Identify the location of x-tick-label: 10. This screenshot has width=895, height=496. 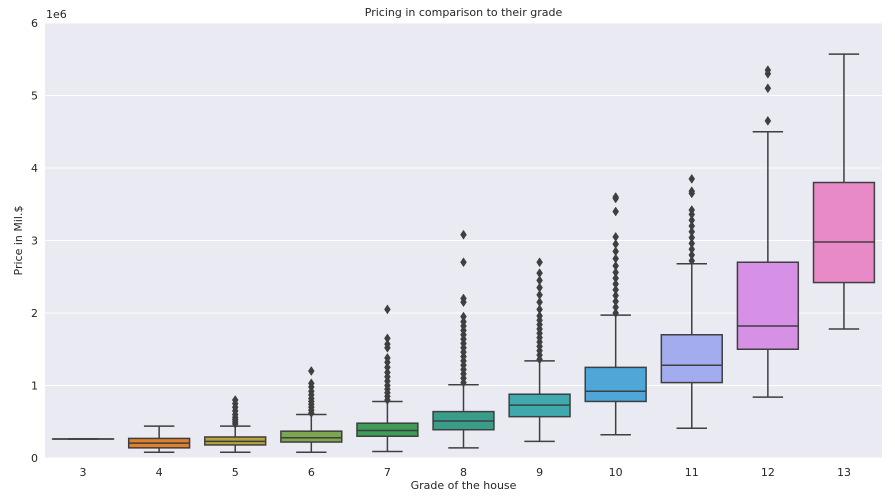
(616, 472).